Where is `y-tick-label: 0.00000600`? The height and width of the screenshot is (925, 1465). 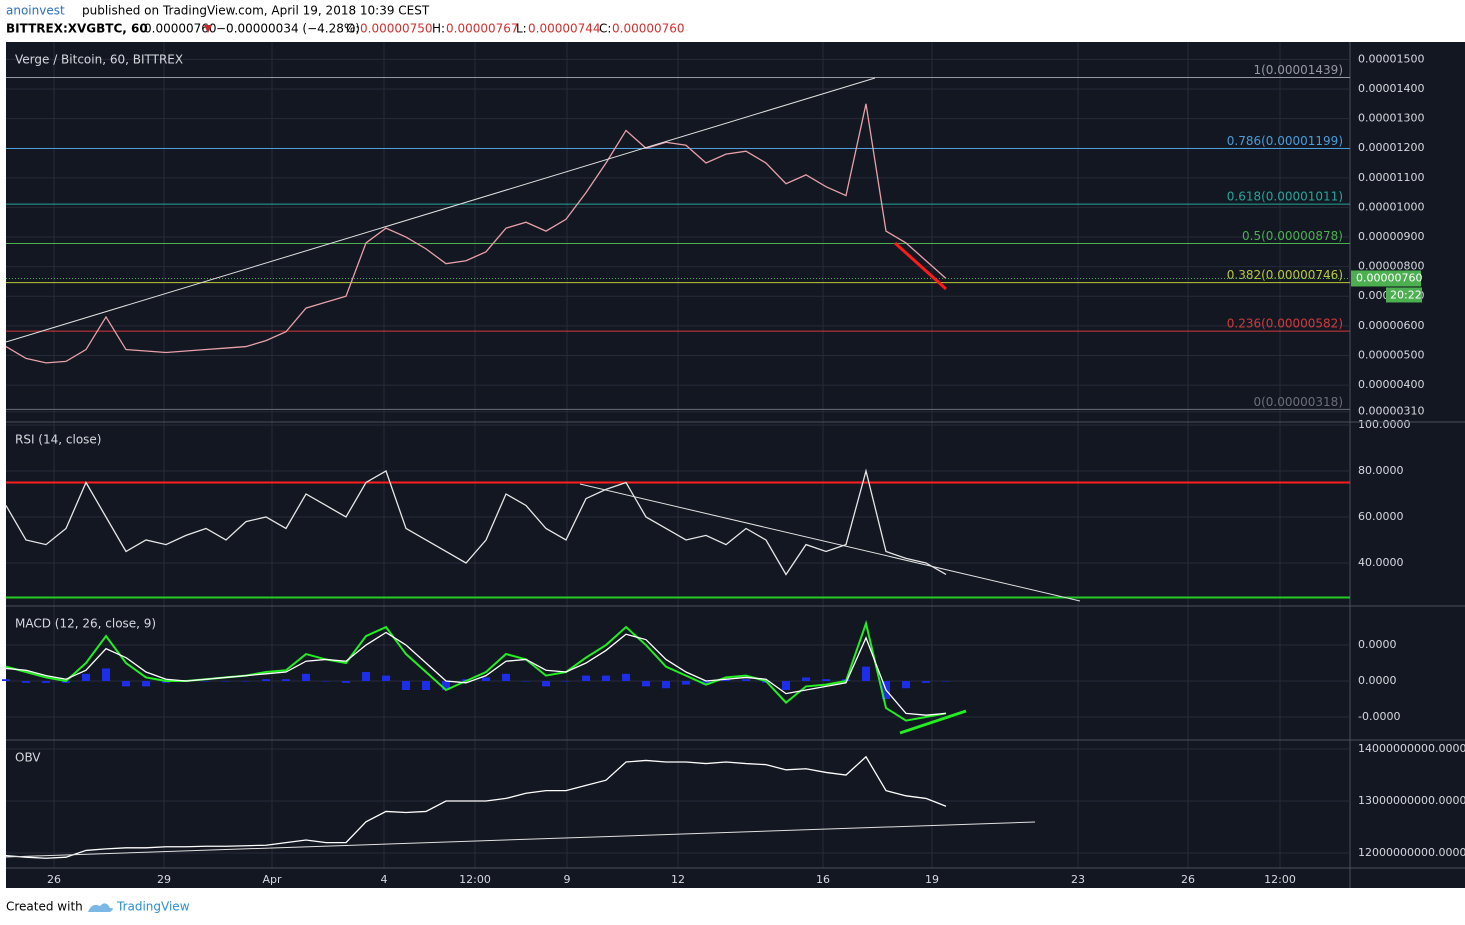
y-tick-label: 0.00000600 is located at coordinates (1391, 325).